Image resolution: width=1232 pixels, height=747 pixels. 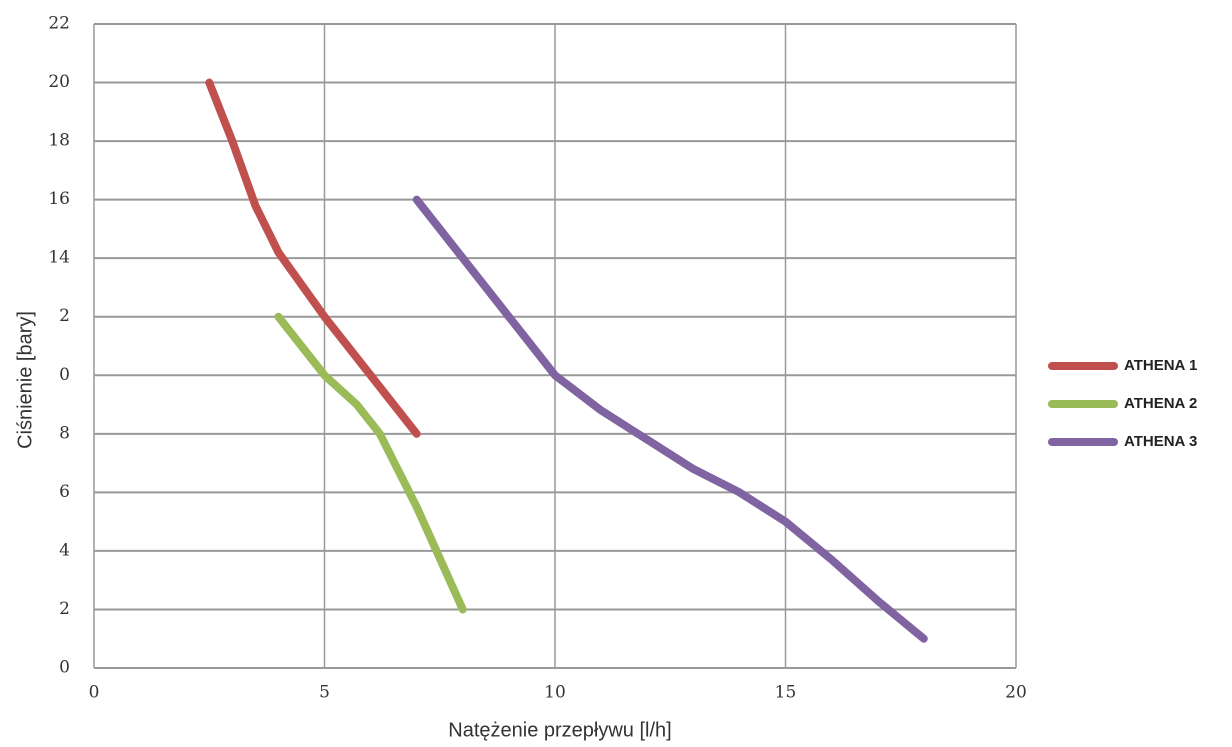 What do you see at coordinates (555, 693) in the screenshot?
I see `x-tick-label: 10` at bounding box center [555, 693].